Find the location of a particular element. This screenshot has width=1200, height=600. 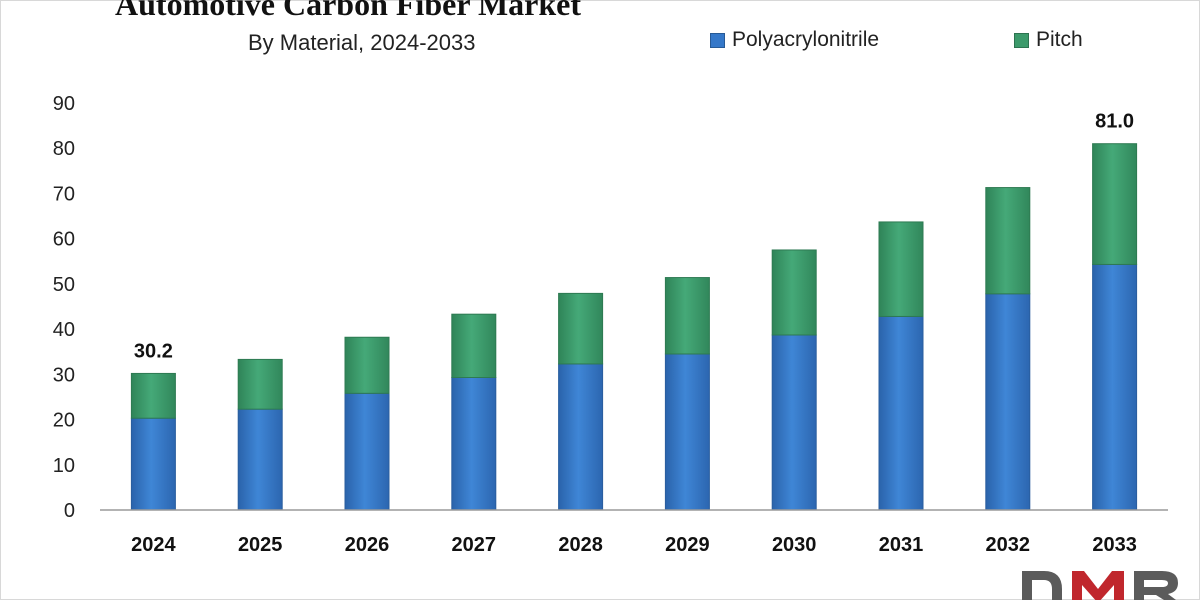

chart-subtitle: By Material, 2024-2033 is located at coordinates (362, 42).